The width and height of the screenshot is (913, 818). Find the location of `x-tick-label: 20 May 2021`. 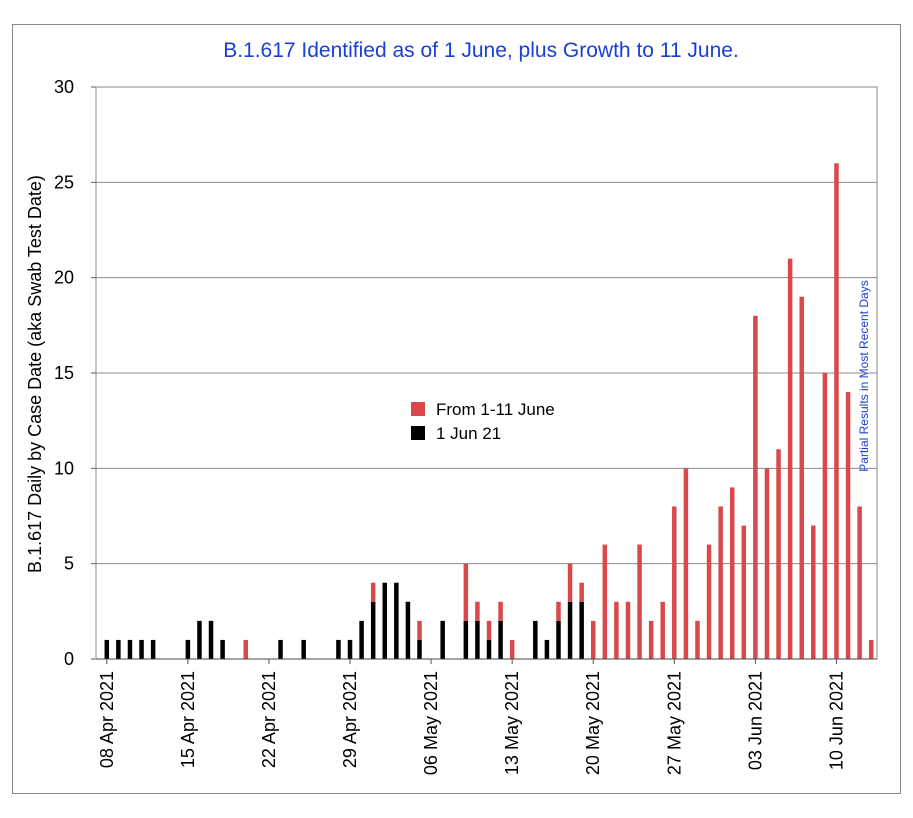

x-tick-label: 20 May 2021 is located at coordinates (593, 723).